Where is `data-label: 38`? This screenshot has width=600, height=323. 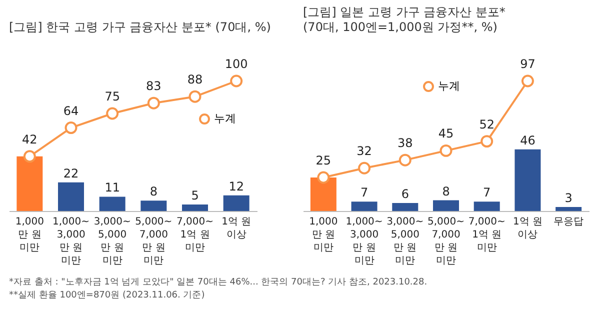 data-label: 38 is located at coordinates (405, 143).